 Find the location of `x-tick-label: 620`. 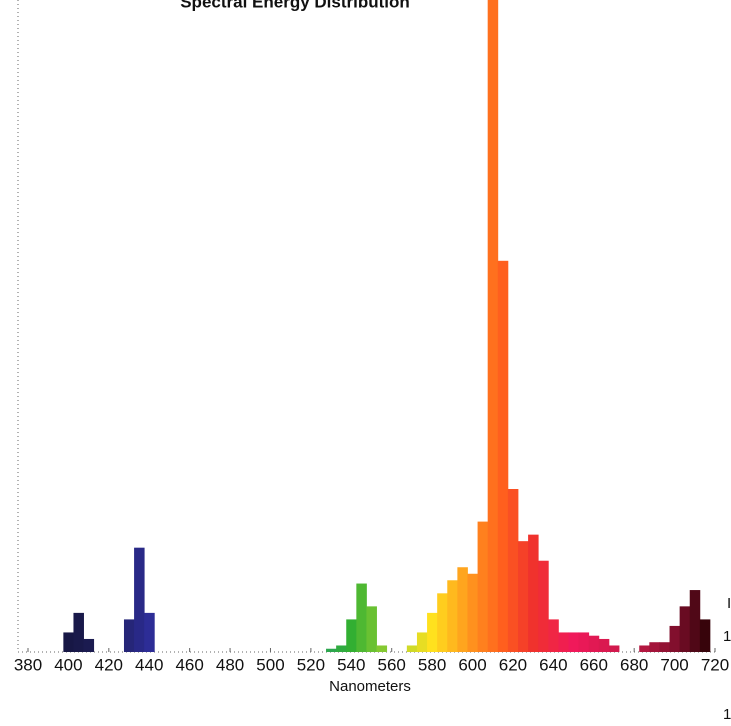

x-tick-label: 620 is located at coordinates (513, 664).